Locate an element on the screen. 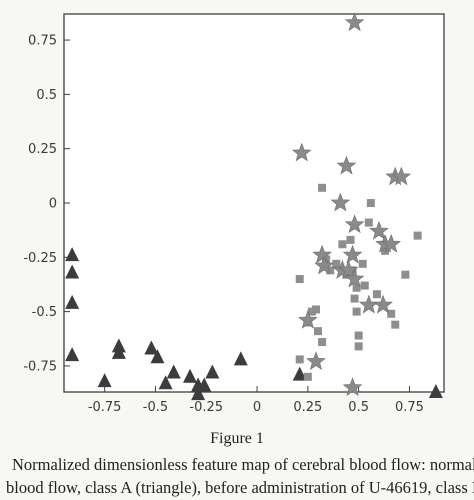  x-tick-label: -0.75 is located at coordinates (105, 407).